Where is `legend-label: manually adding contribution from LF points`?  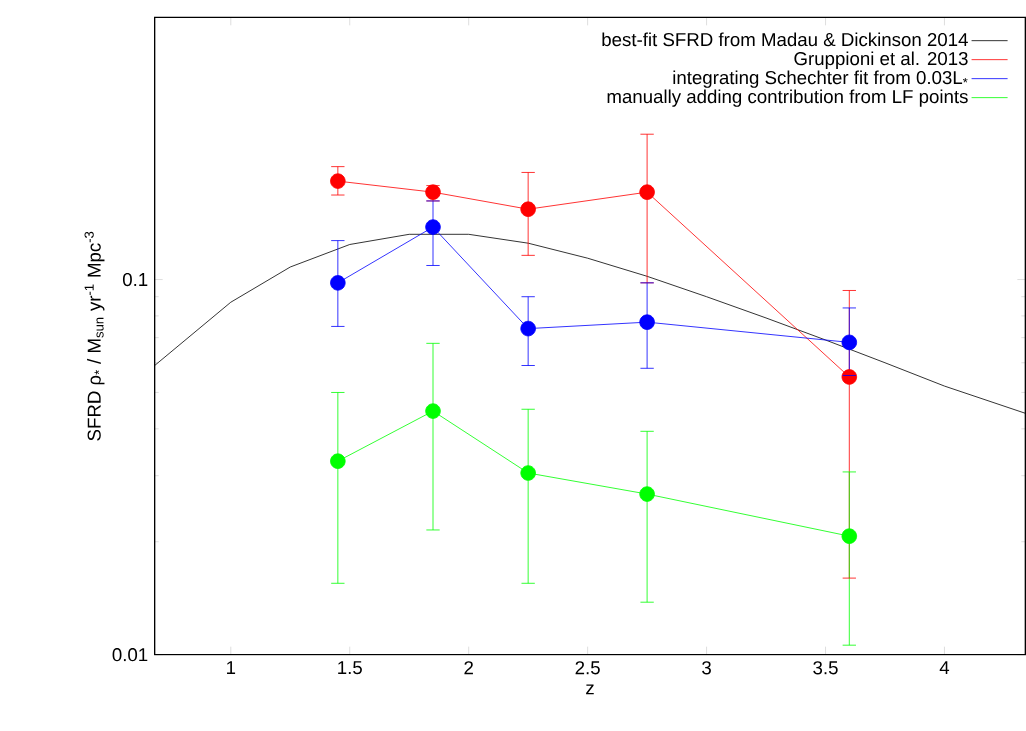 legend-label: manually adding contribution from LF points is located at coordinates (787, 98).